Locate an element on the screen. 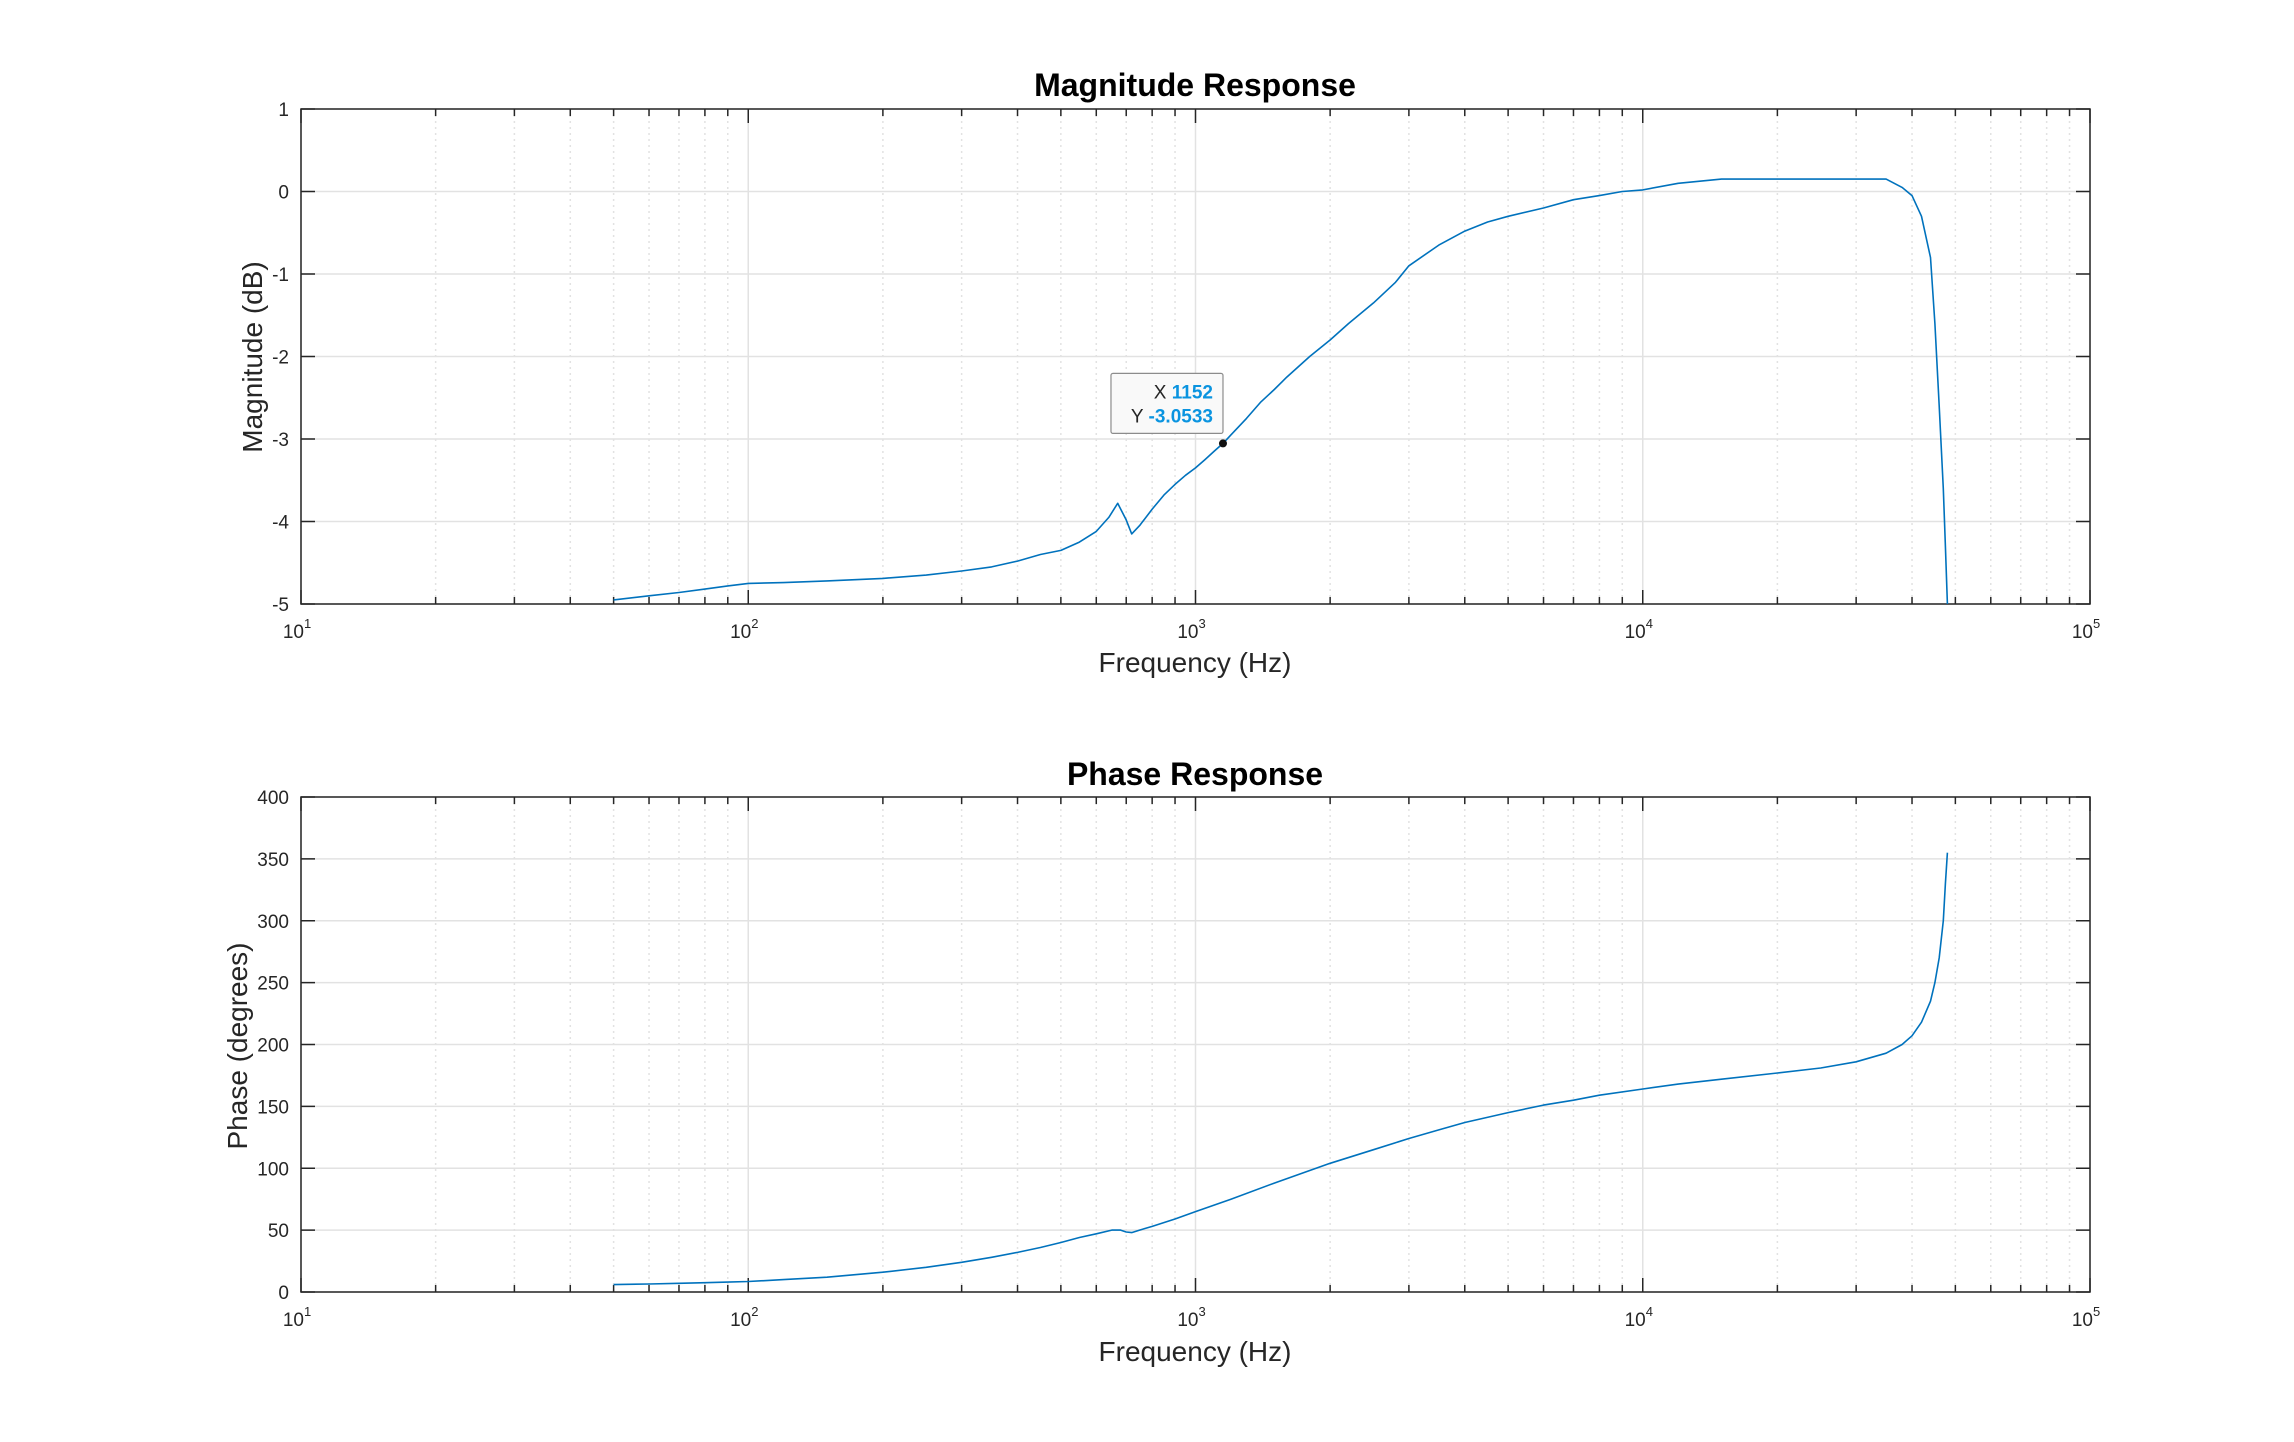 This screenshot has width=2294, height=1442. y-tick-label: 100 is located at coordinates (273, 1169).